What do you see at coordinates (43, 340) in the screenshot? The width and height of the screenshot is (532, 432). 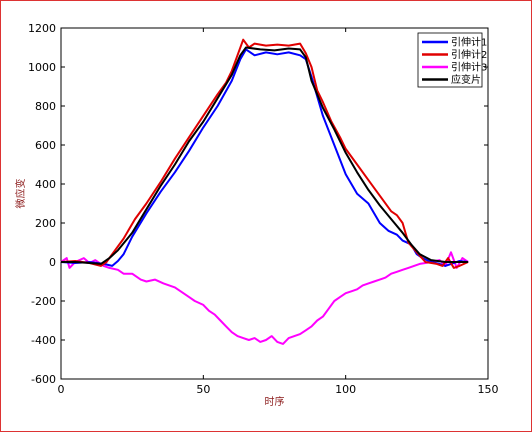 I see `y-tick-label: -400` at bounding box center [43, 340].